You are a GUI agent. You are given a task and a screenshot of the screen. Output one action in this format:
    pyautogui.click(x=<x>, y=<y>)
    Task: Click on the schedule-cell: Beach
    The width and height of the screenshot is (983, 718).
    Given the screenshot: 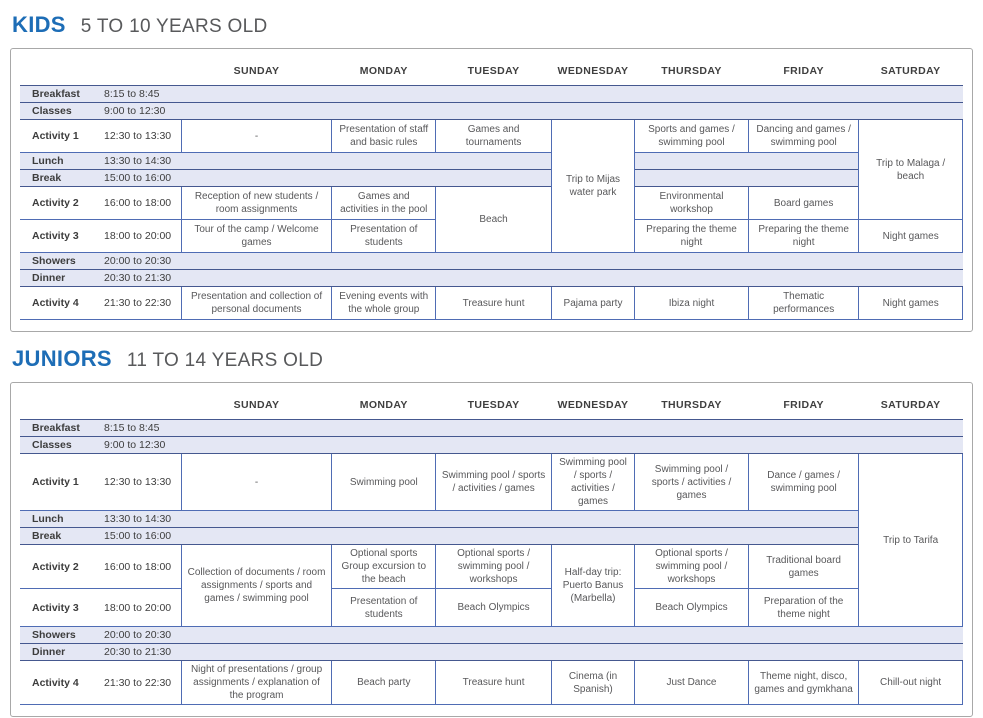 What is the action you would take?
    pyautogui.click(x=494, y=219)
    